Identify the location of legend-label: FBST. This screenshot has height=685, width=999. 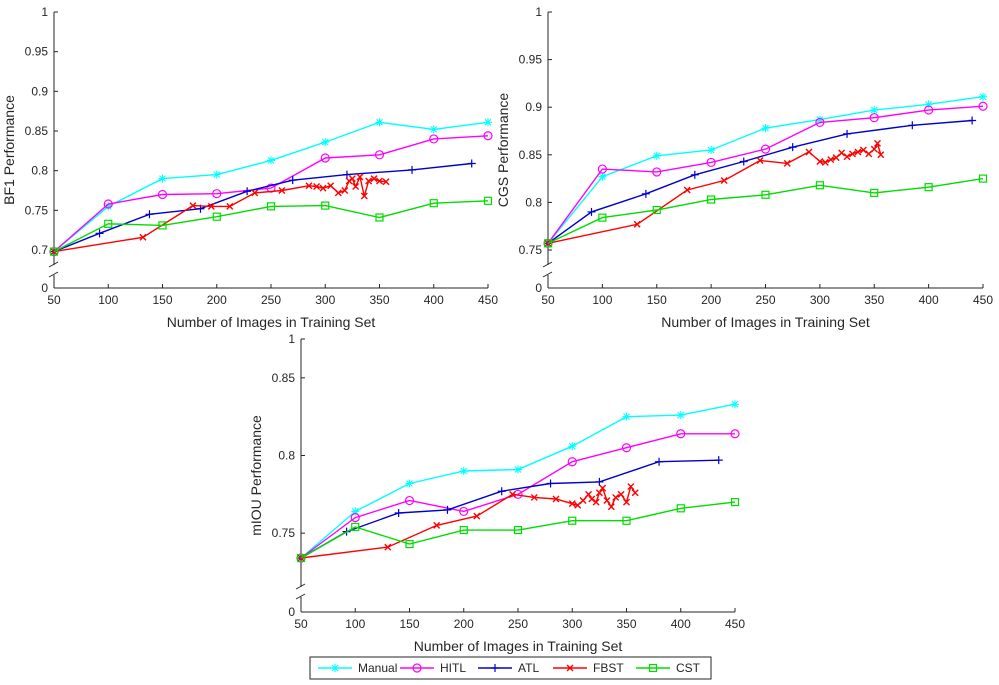
(608, 668).